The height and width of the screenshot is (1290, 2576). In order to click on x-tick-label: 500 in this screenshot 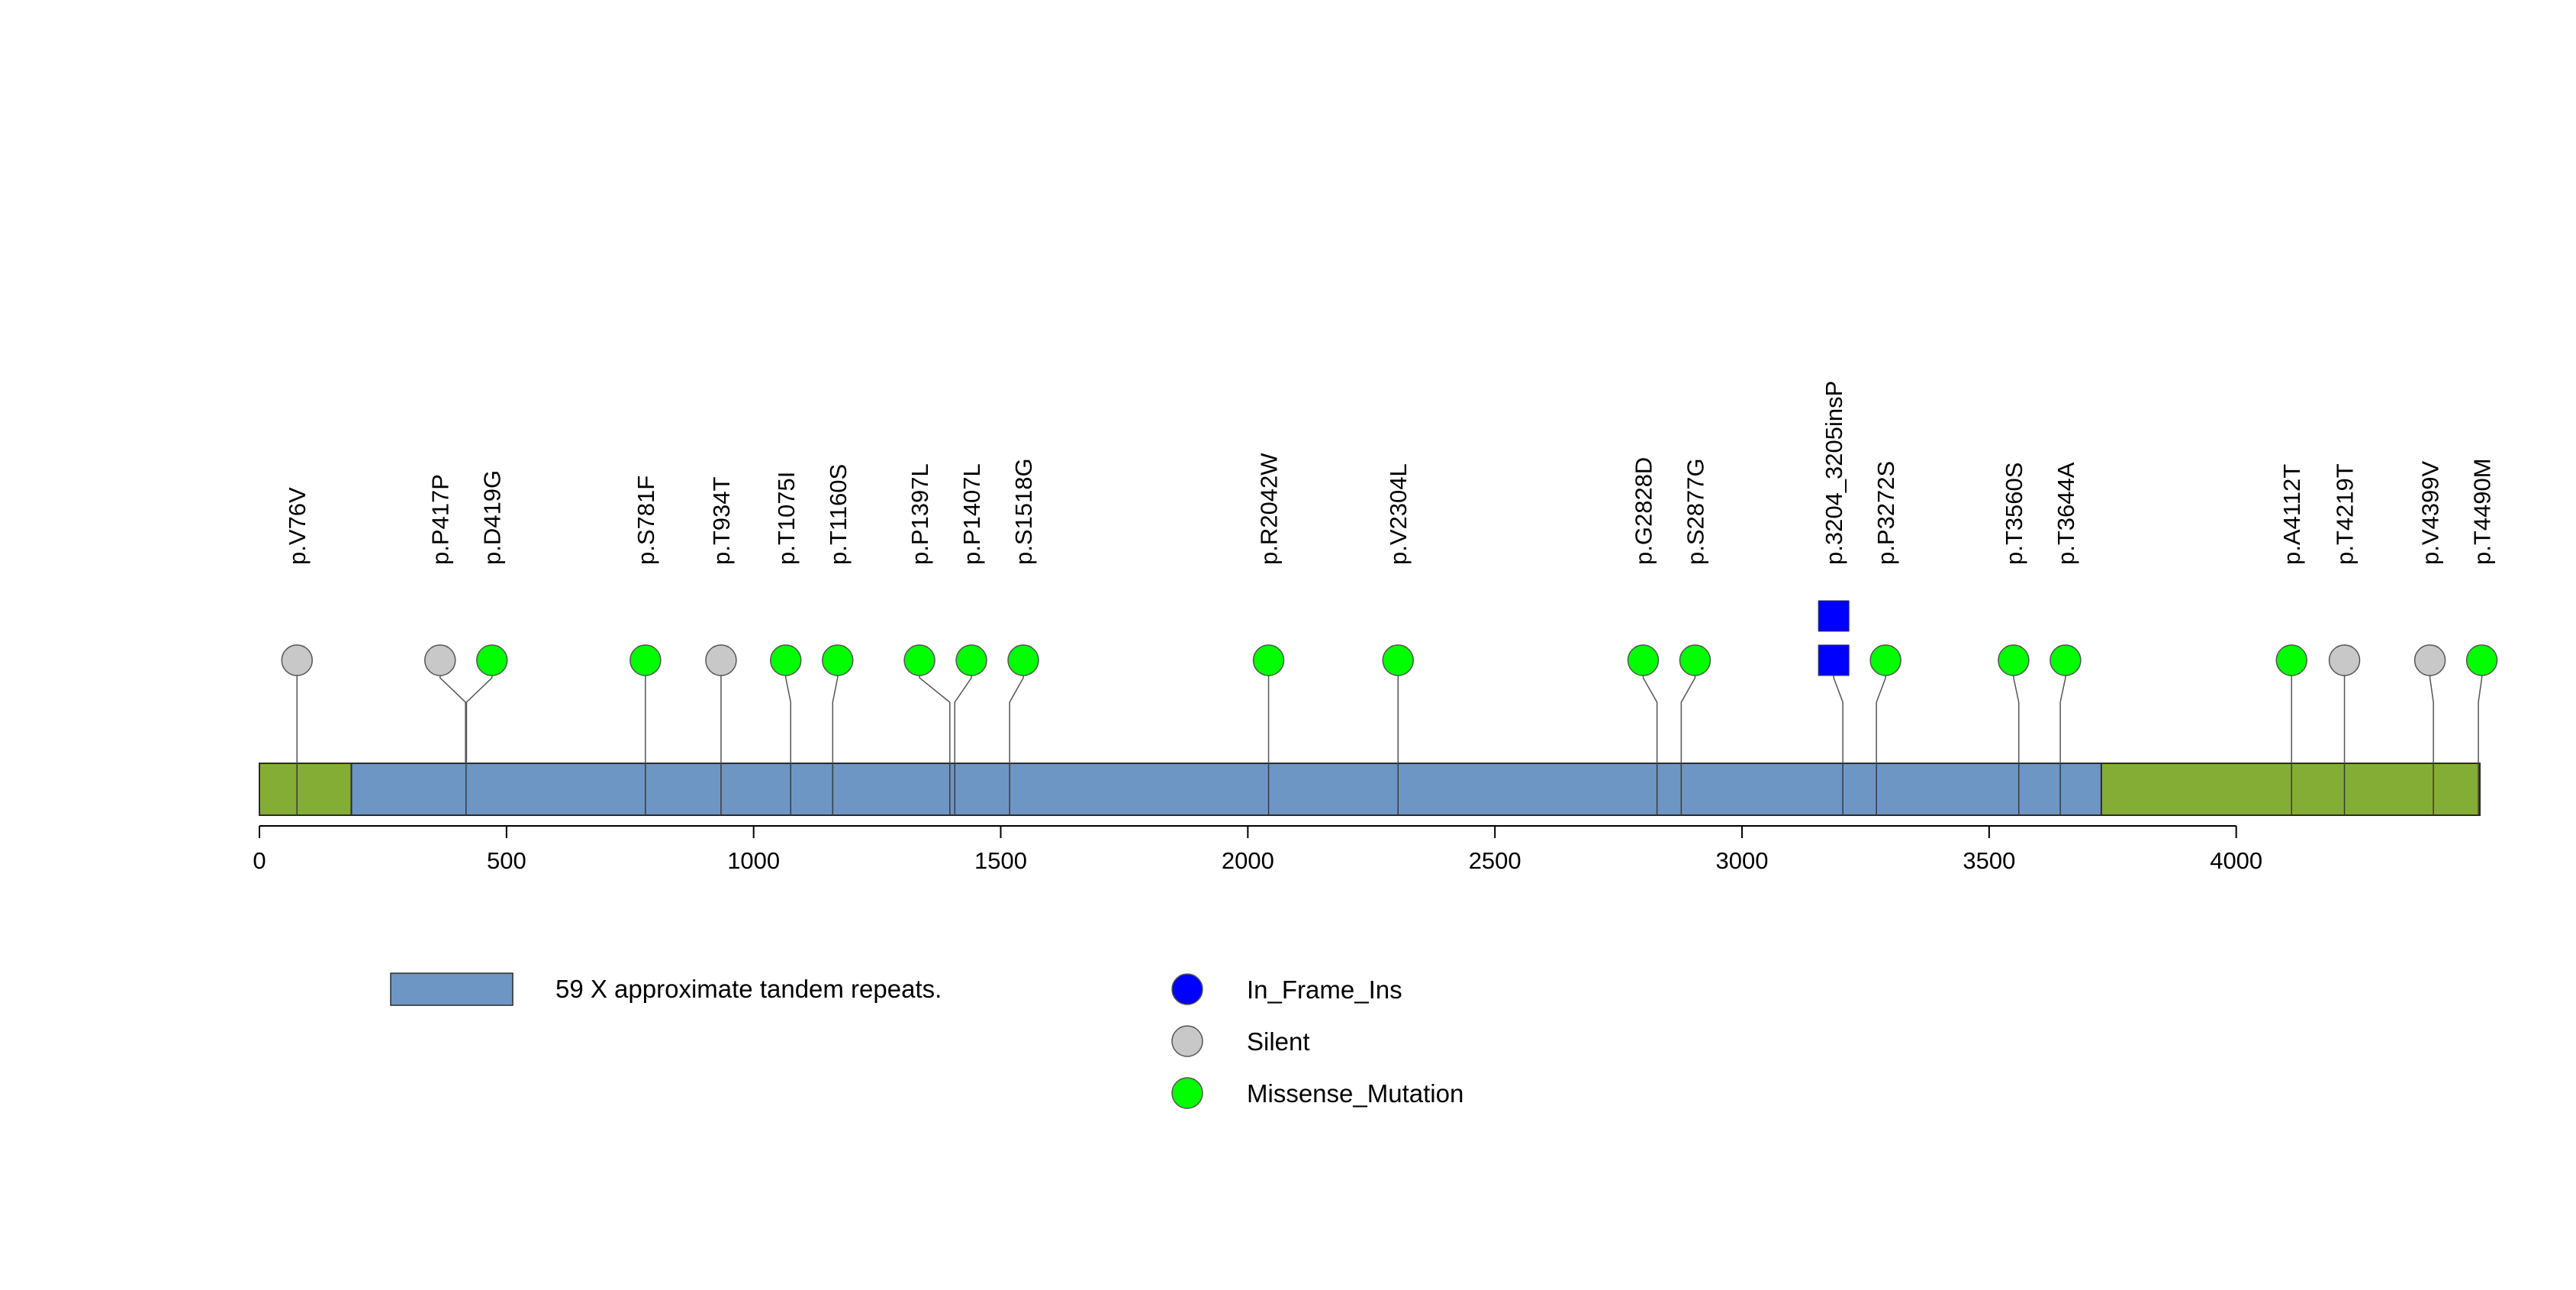, I will do `click(506, 860)`.